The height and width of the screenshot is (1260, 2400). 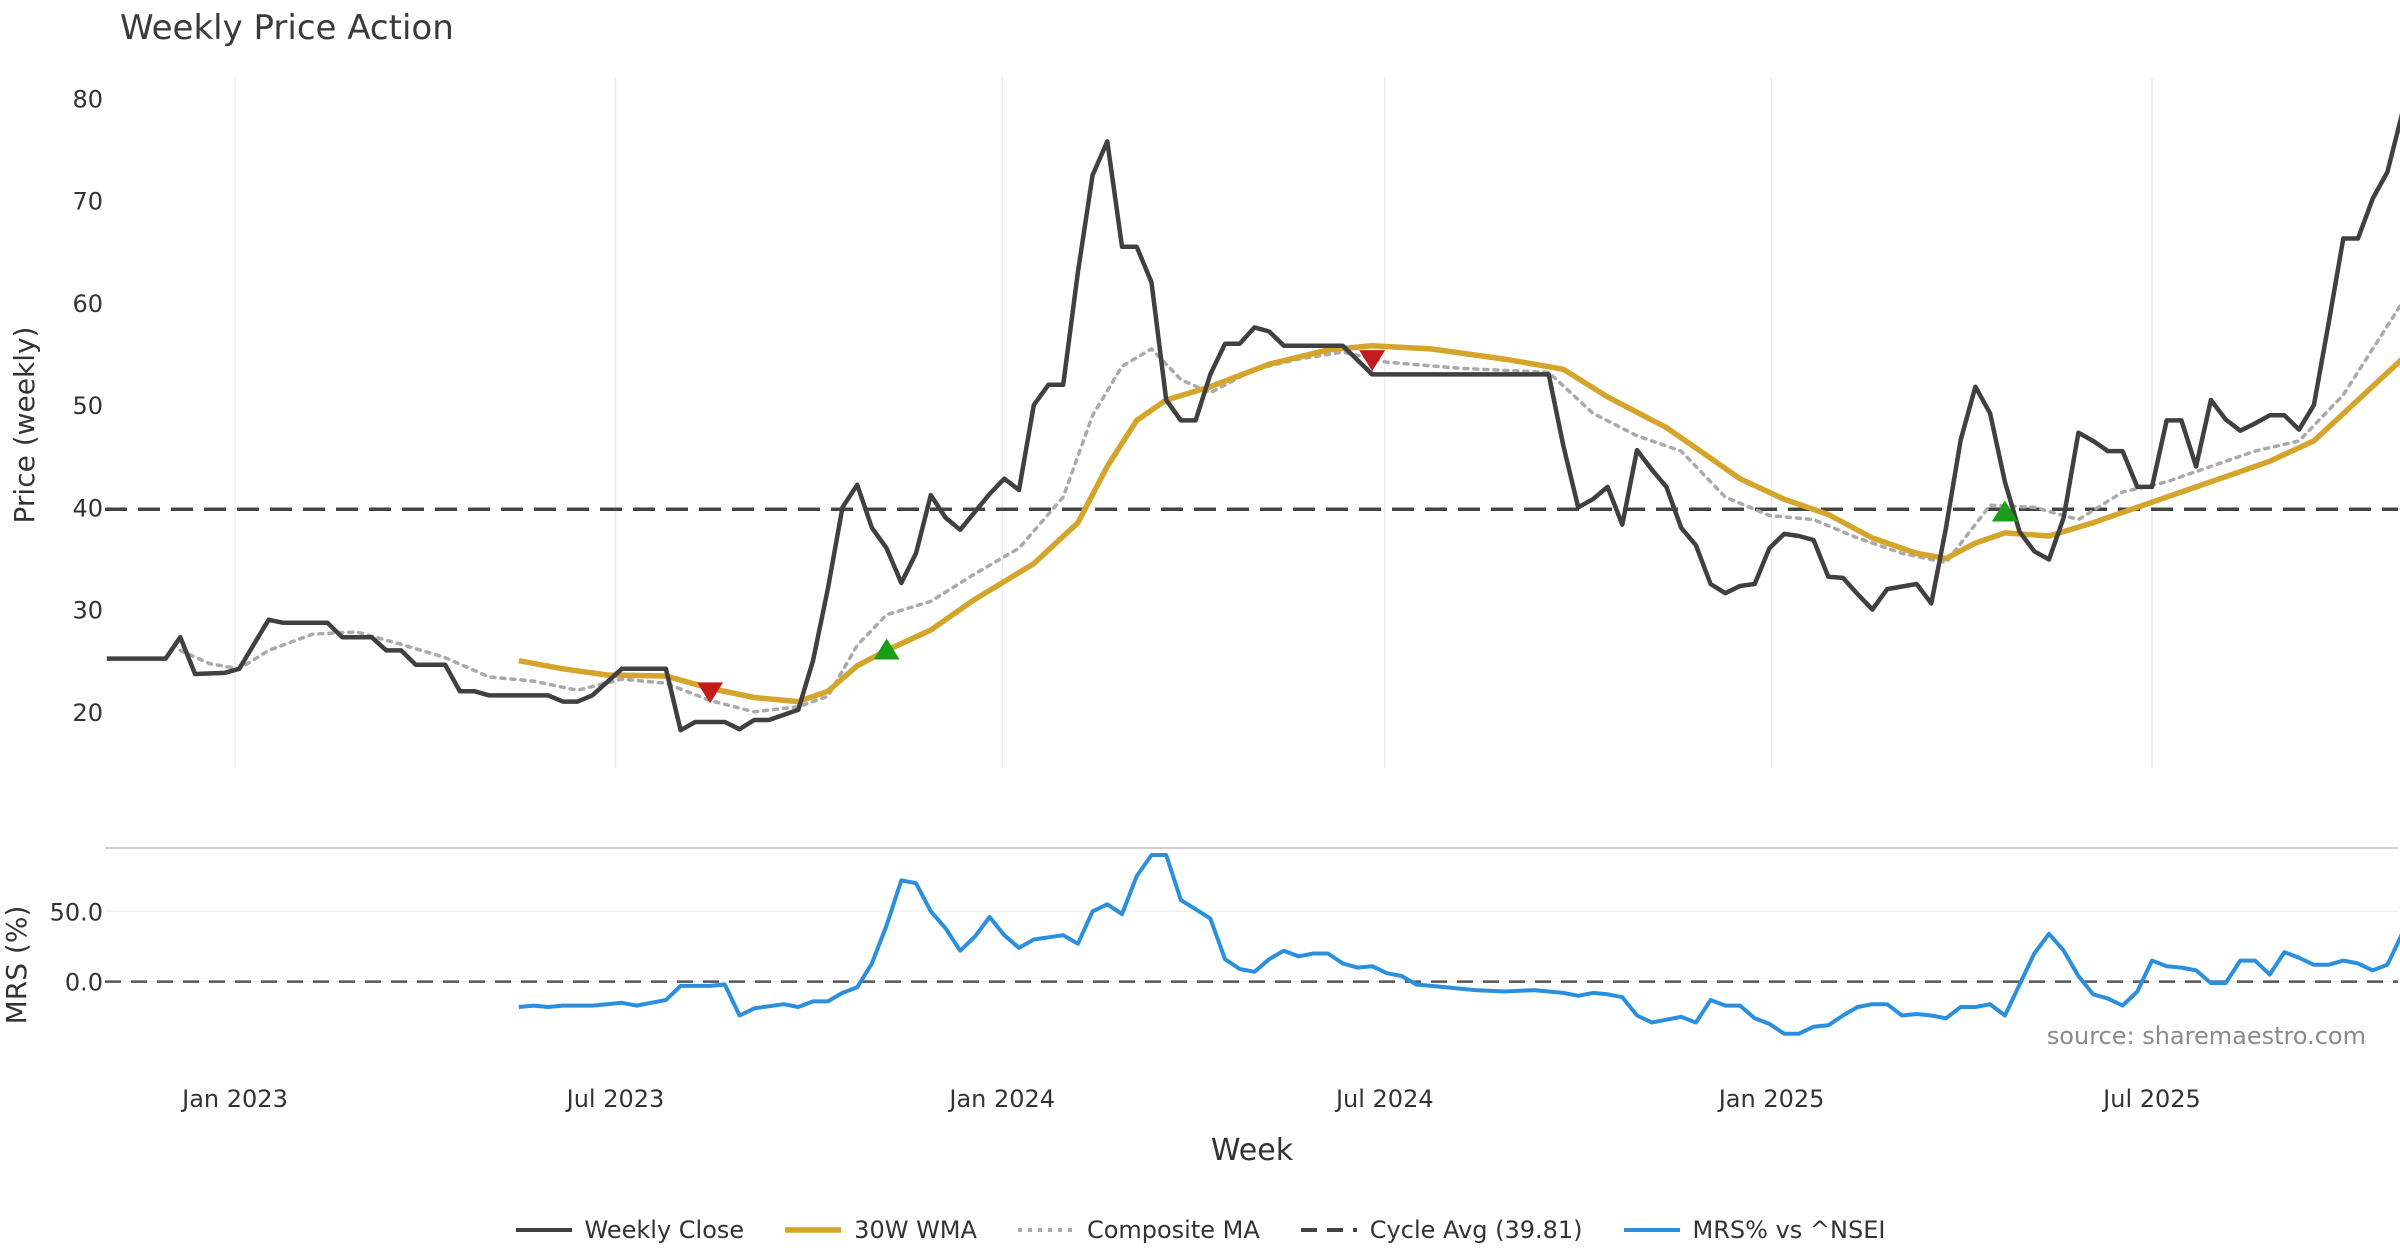 What do you see at coordinates (1459, 944) in the screenshot?
I see `series-line-mrs` at bounding box center [1459, 944].